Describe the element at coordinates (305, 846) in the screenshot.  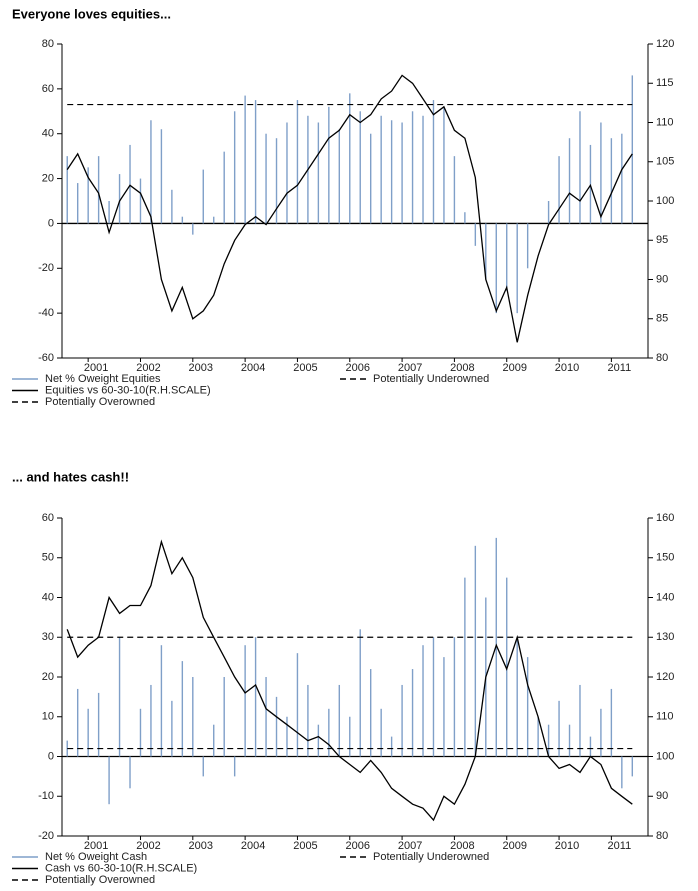
I see `x-tick-label: 2005` at that location.